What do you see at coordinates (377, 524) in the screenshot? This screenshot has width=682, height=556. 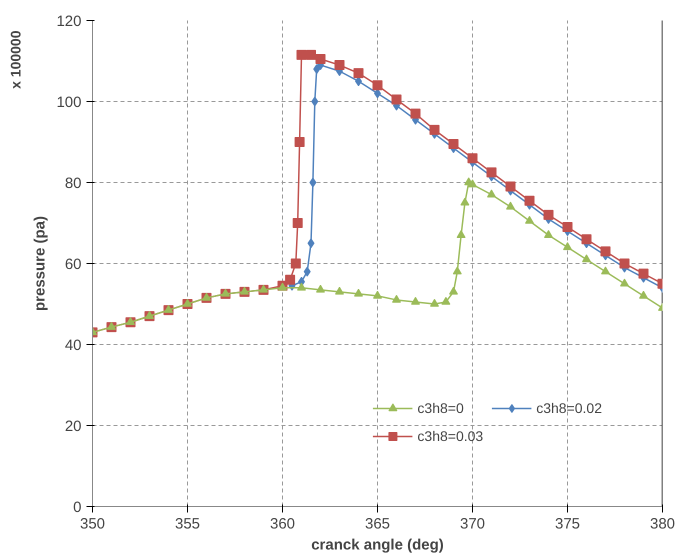 I see `x-tick-label: 365` at bounding box center [377, 524].